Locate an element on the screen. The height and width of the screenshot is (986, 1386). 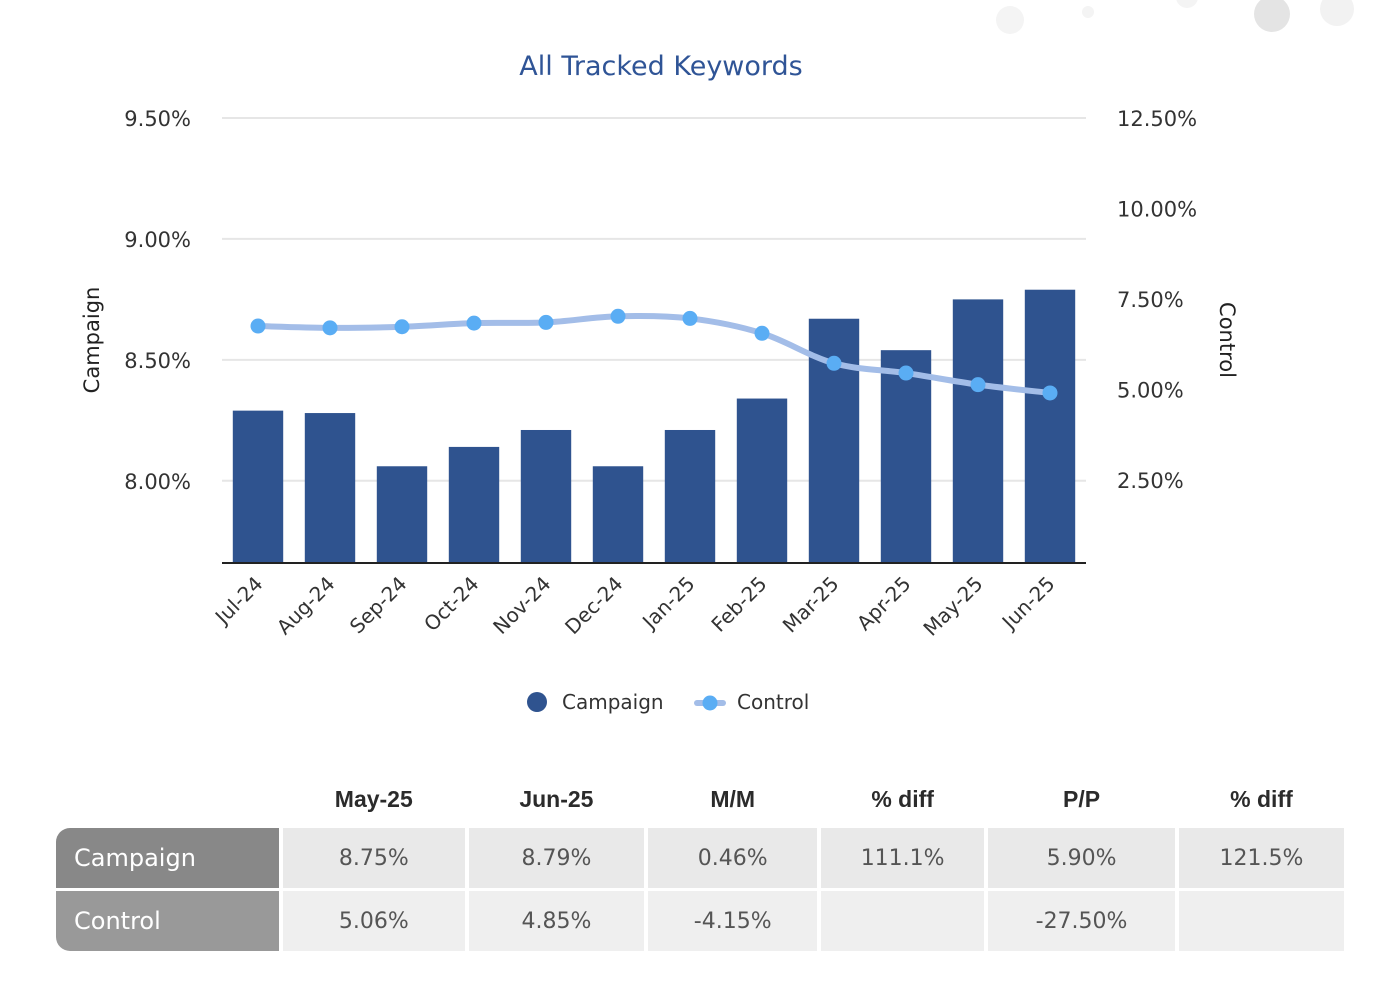
row-label-campaign: Campaign is located at coordinates (167, 859).